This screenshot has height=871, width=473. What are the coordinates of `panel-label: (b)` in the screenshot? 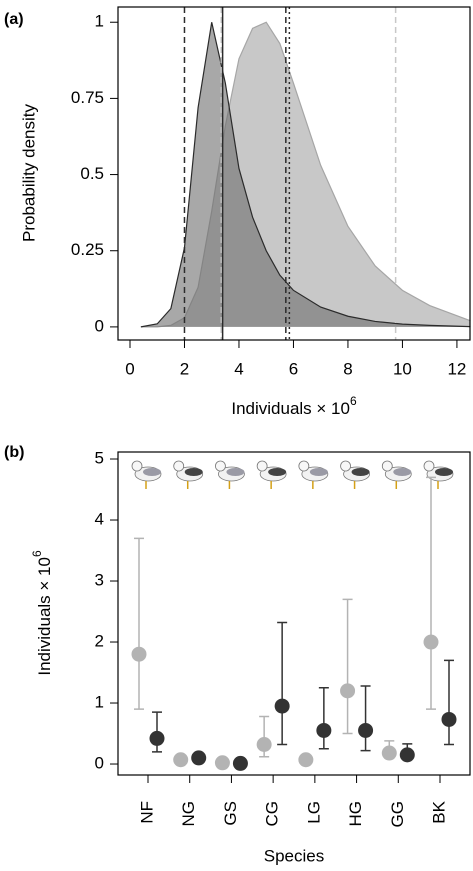 It's located at (14, 452).